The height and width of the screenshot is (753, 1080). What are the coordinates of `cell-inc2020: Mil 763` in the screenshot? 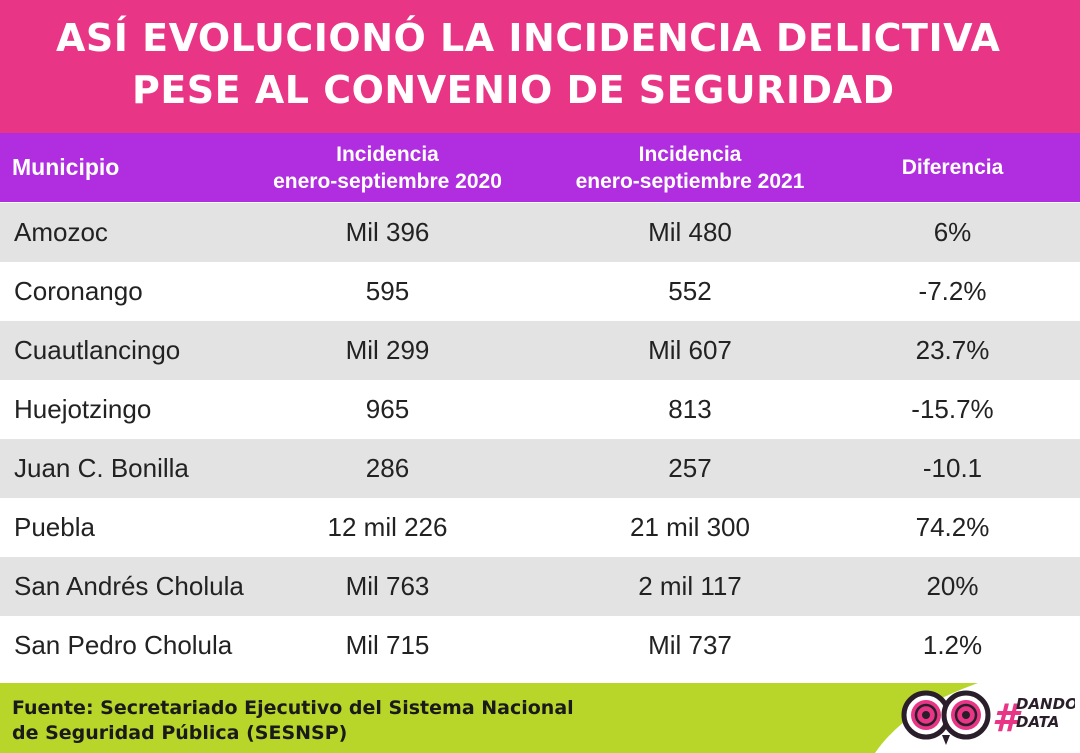 It's located at (387, 586).